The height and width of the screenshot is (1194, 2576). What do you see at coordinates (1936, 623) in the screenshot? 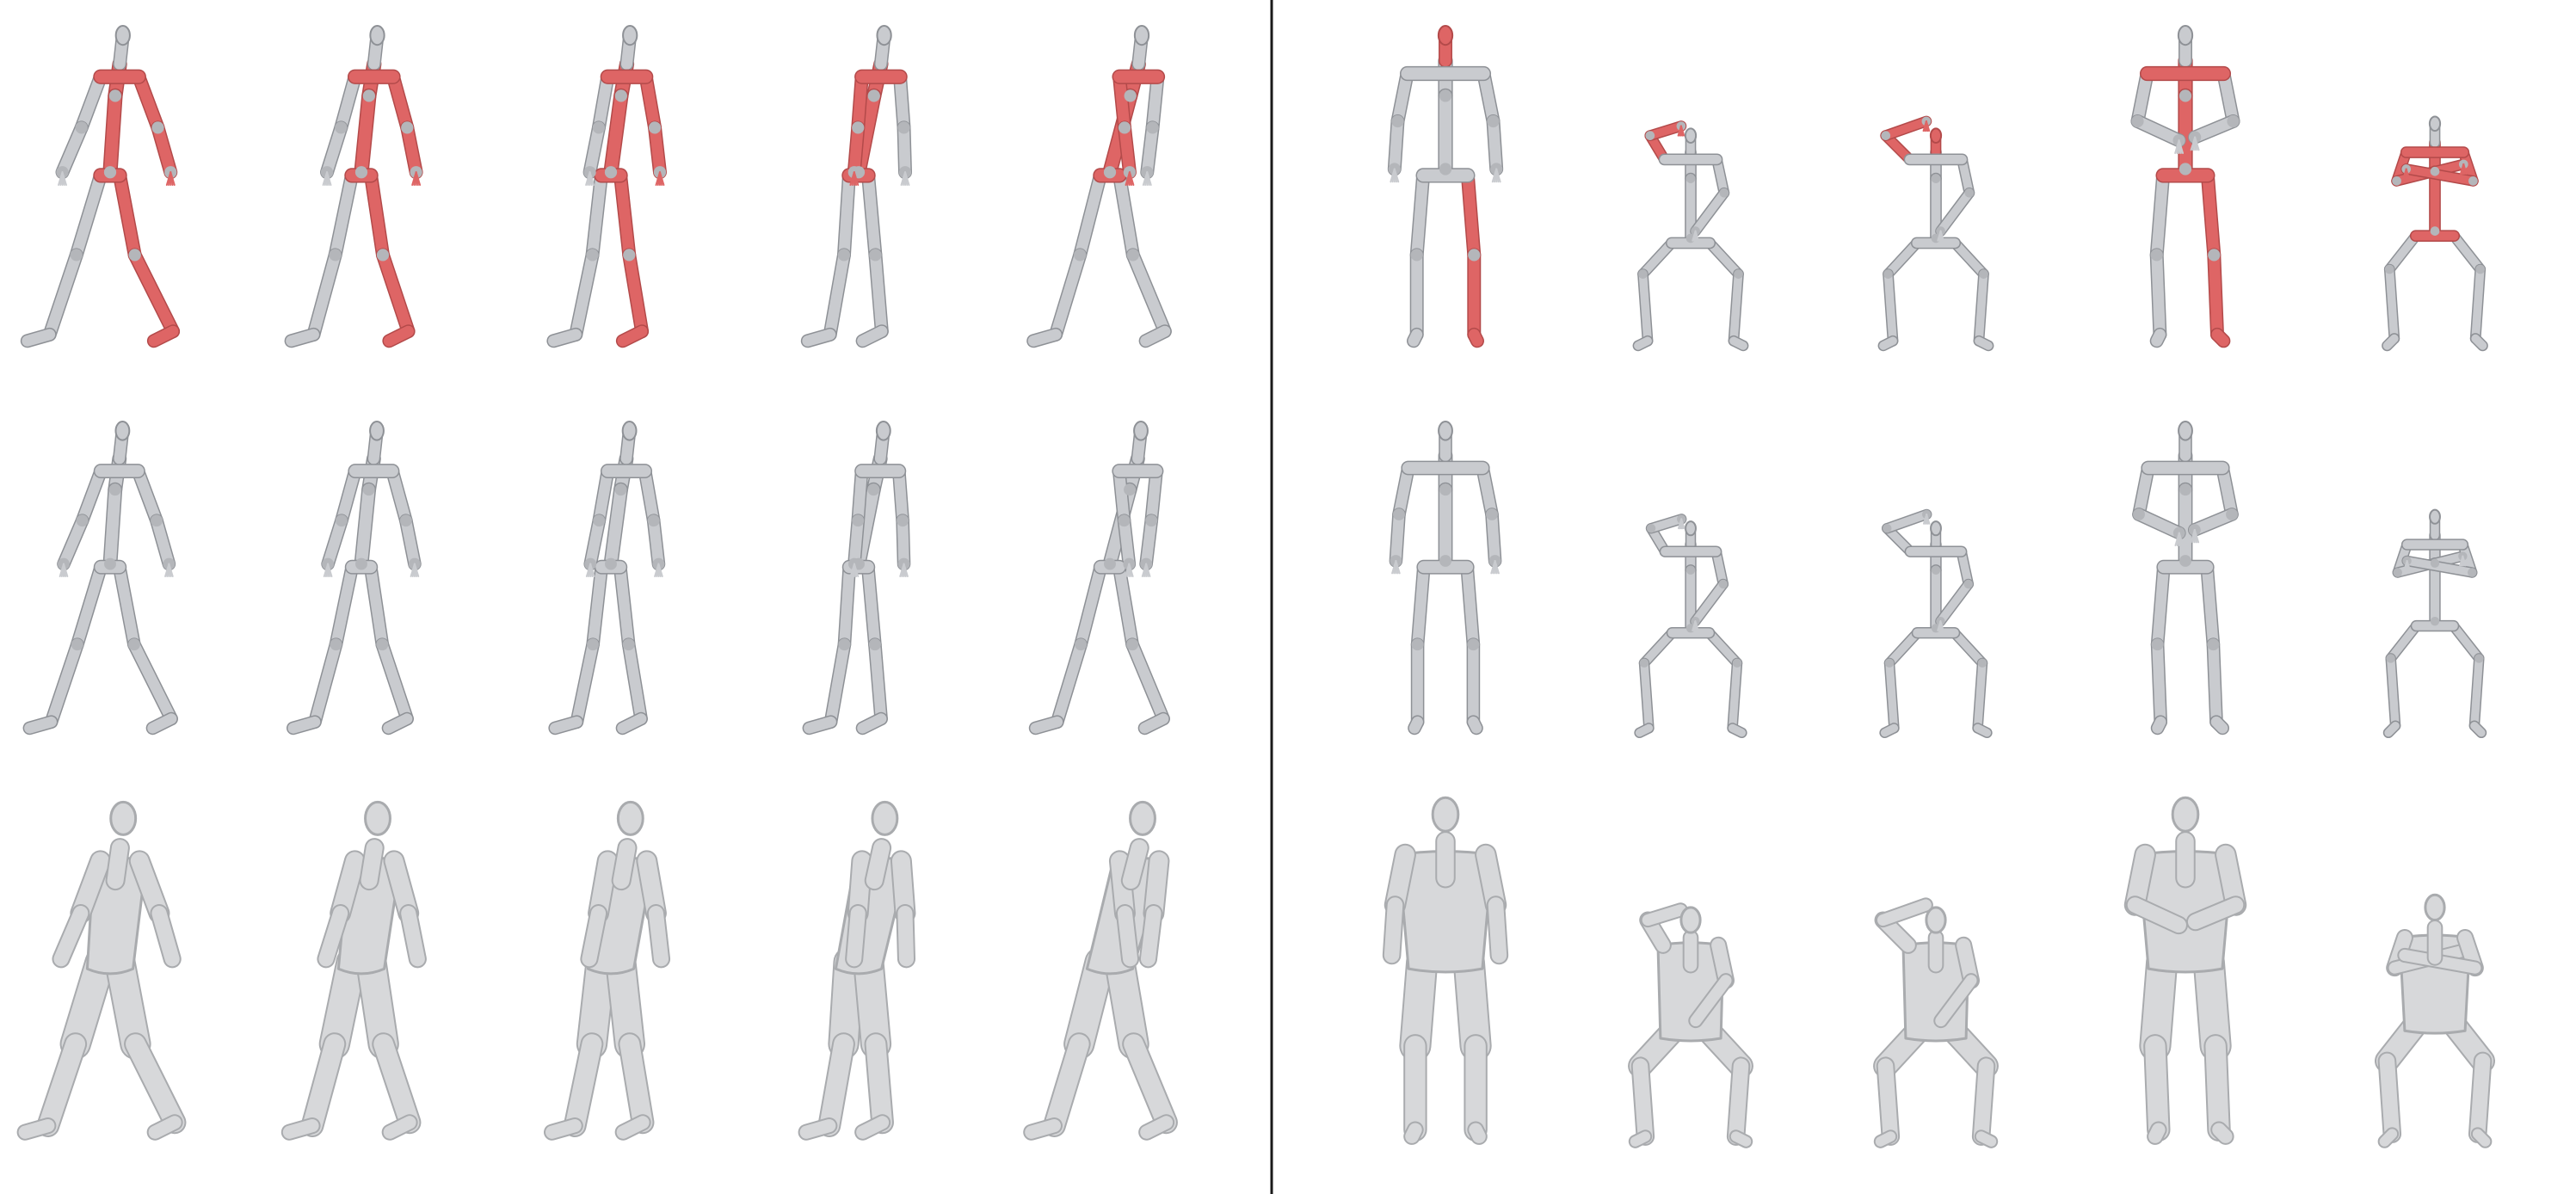
I see `pose-variety-frame-3-skeleton-plain` at bounding box center [1936, 623].